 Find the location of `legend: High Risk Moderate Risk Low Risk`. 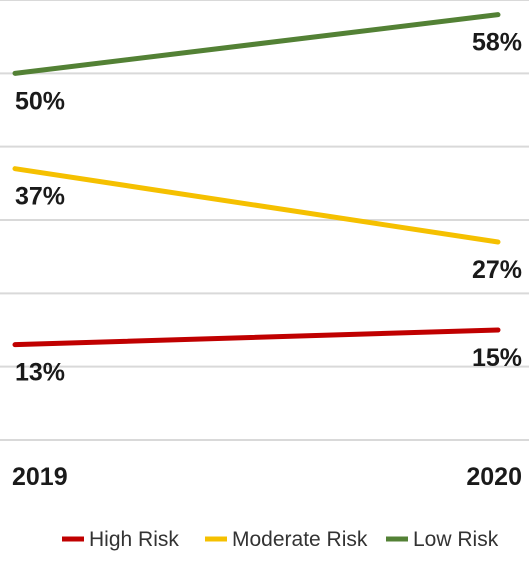

legend: High Risk Moderate Risk Low Risk is located at coordinates (280, 539).